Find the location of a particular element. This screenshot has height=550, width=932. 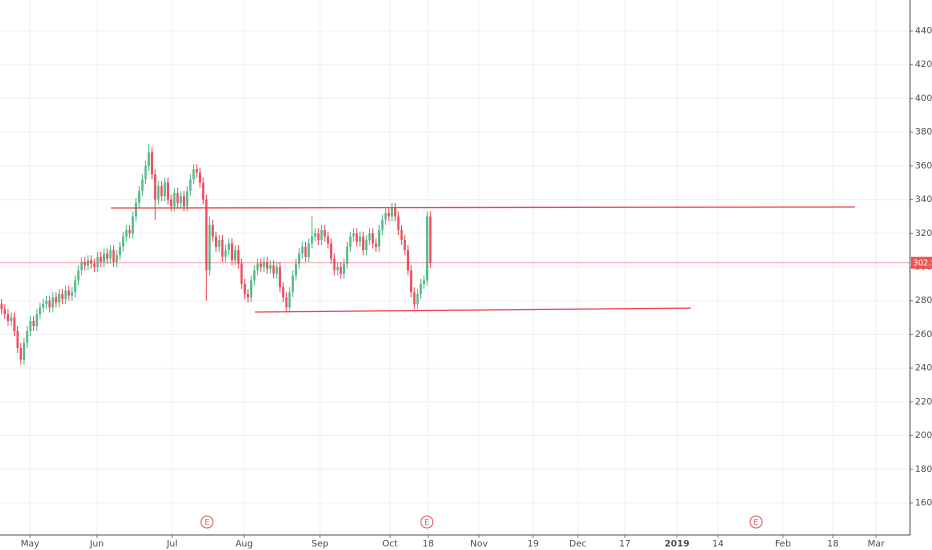

y-tick-label: 200.0 is located at coordinates (923, 436).